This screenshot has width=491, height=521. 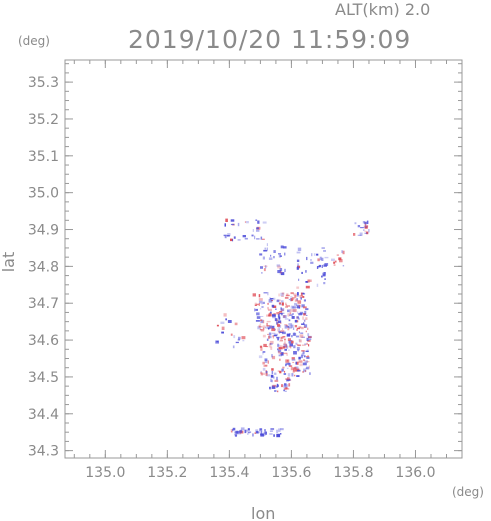 I want to click on y-tick-label: 34.5, so click(x=43, y=378).